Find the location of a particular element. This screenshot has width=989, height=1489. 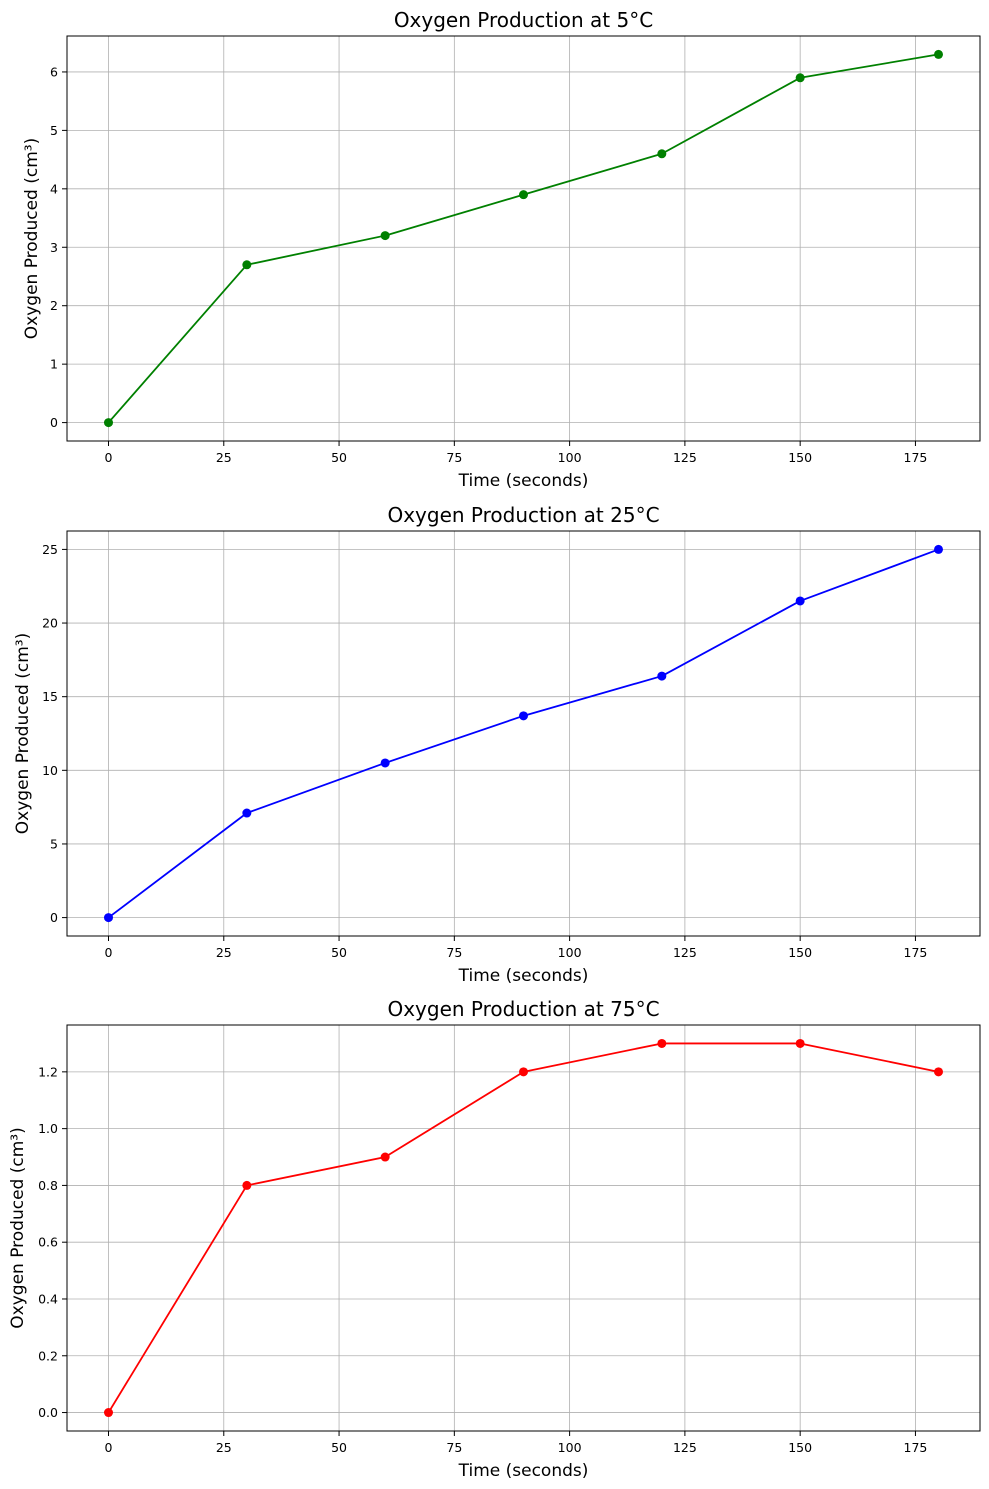

y-tick-label: 1.2 is located at coordinates (48, 1071).